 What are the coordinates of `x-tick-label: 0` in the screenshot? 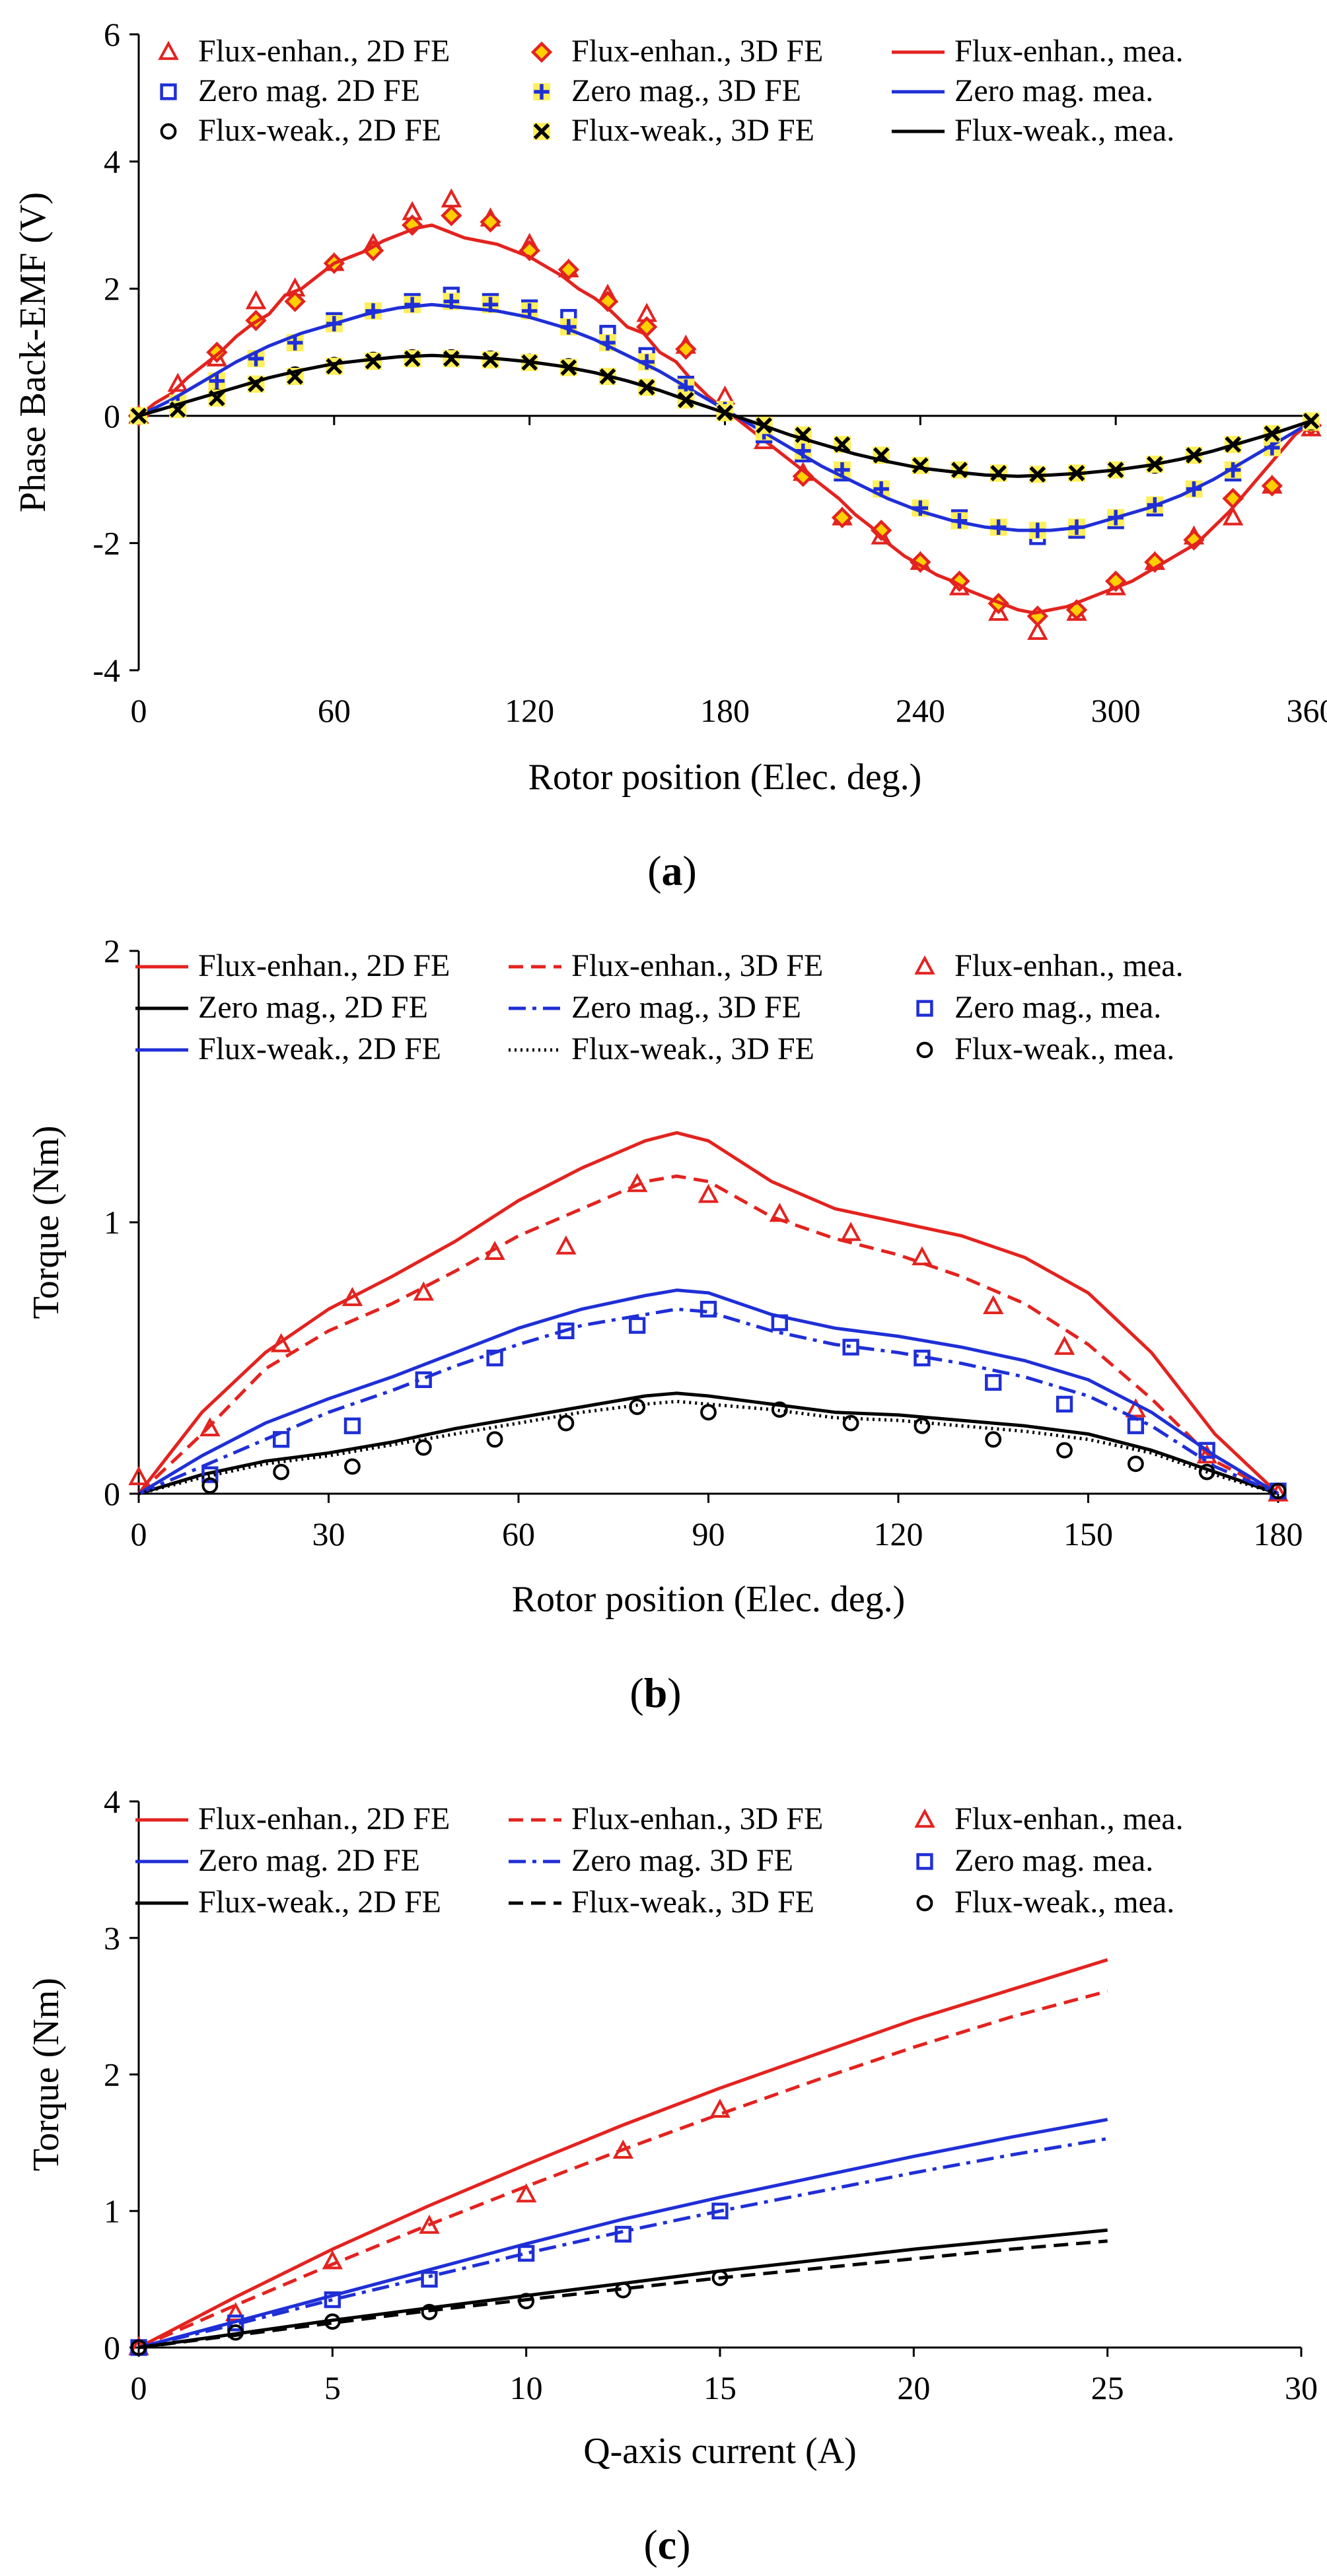 It's located at (139, 1534).